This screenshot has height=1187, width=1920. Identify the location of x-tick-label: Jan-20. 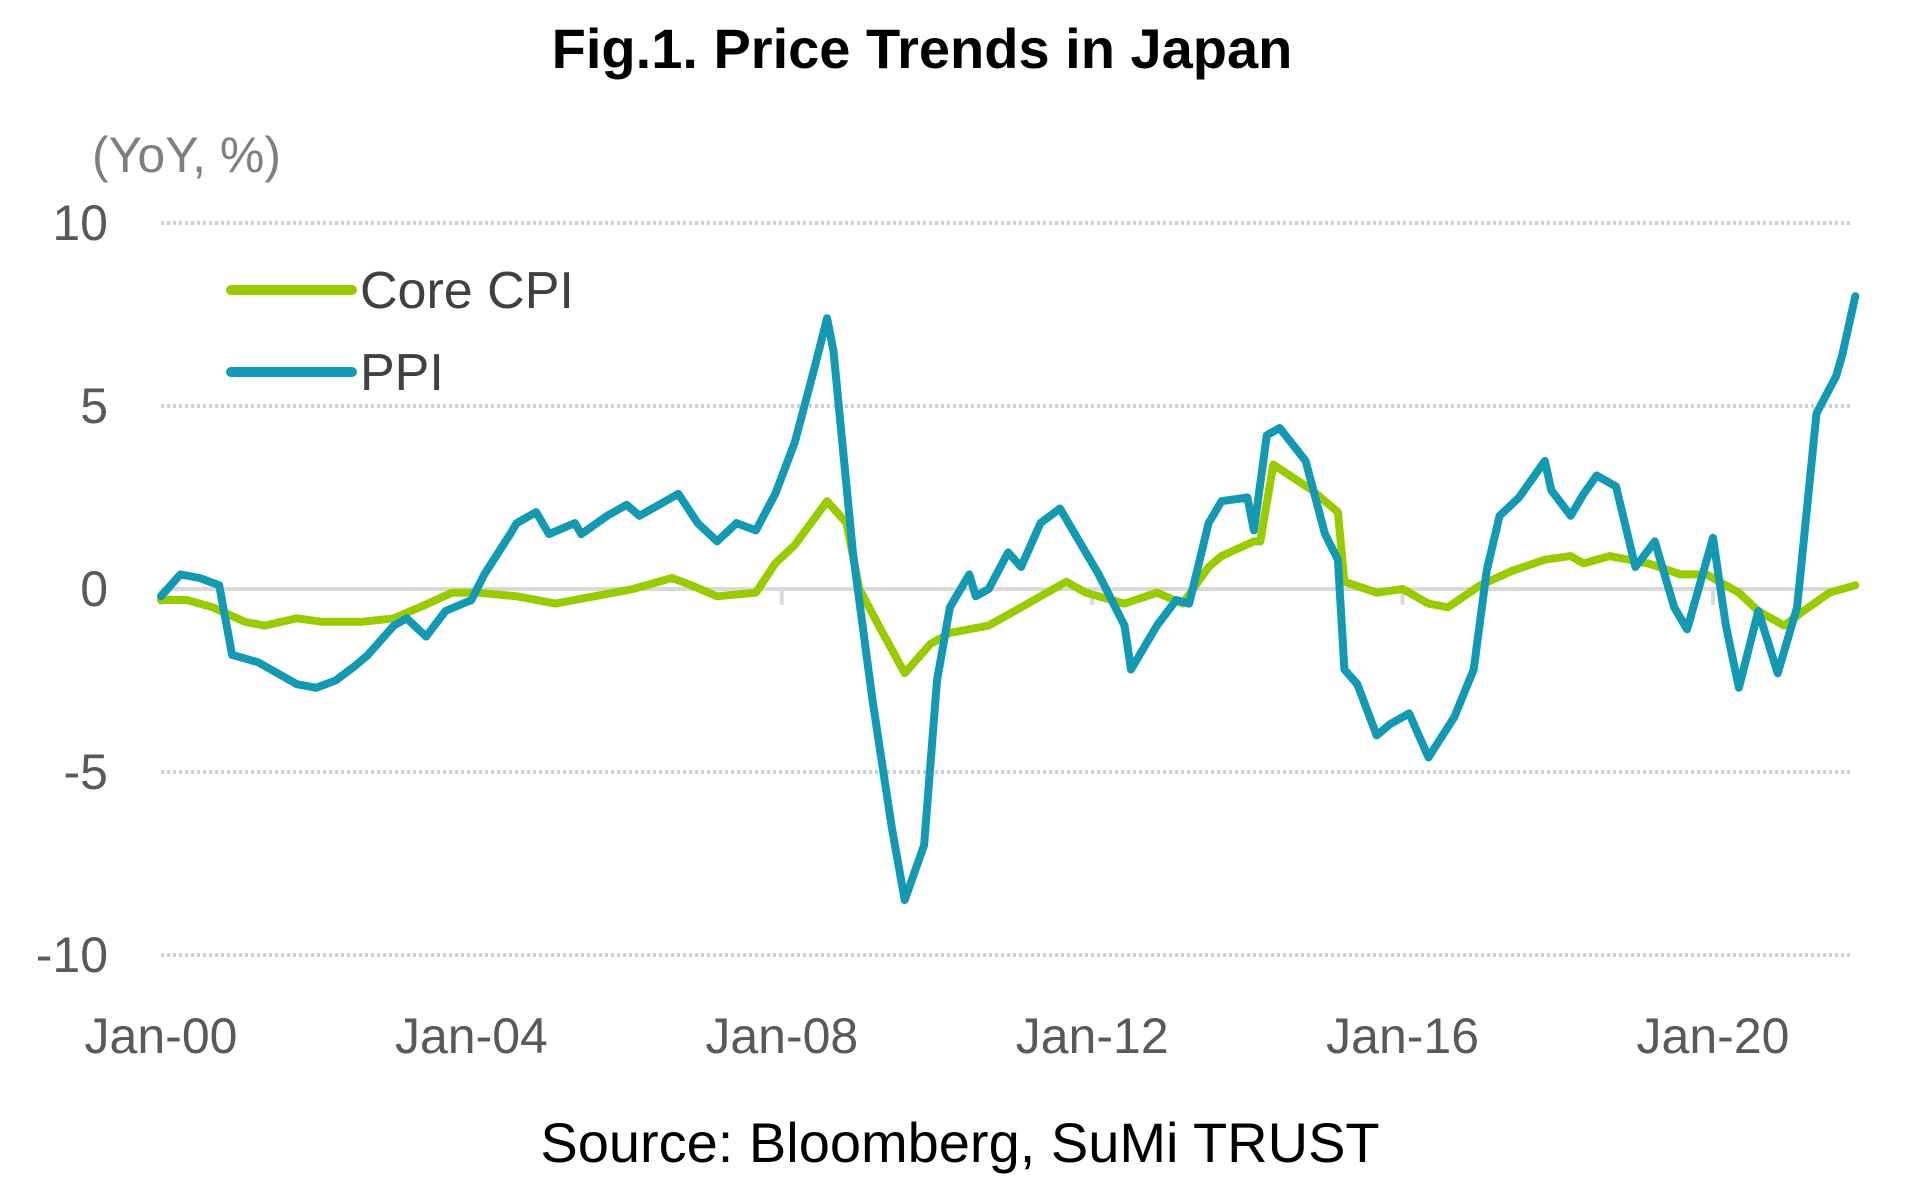
(1713, 1036).